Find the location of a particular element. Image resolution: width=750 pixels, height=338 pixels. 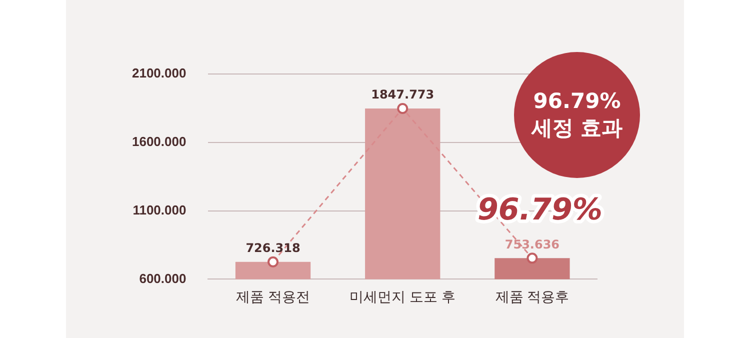

y-tick-label: 600.000 is located at coordinates (162, 278).